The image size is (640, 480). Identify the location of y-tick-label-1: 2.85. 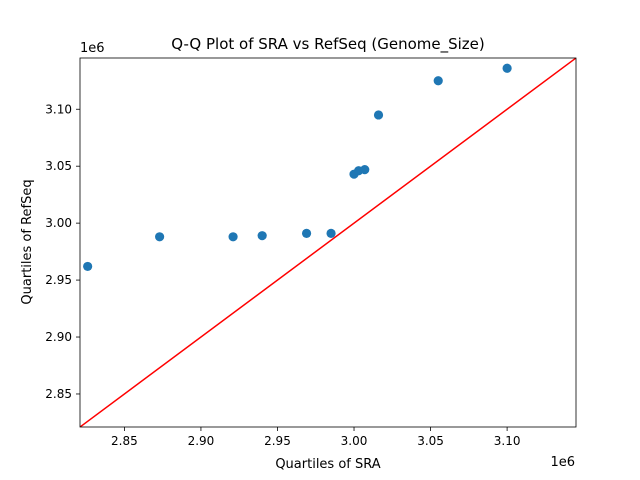
(58, 394).